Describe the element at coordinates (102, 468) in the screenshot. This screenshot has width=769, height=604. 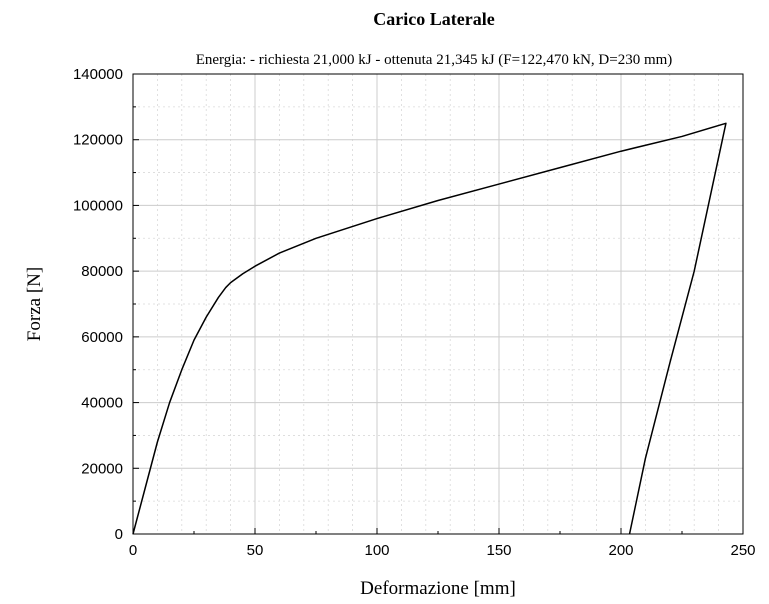
I see `y-tick-label: 20000` at that location.